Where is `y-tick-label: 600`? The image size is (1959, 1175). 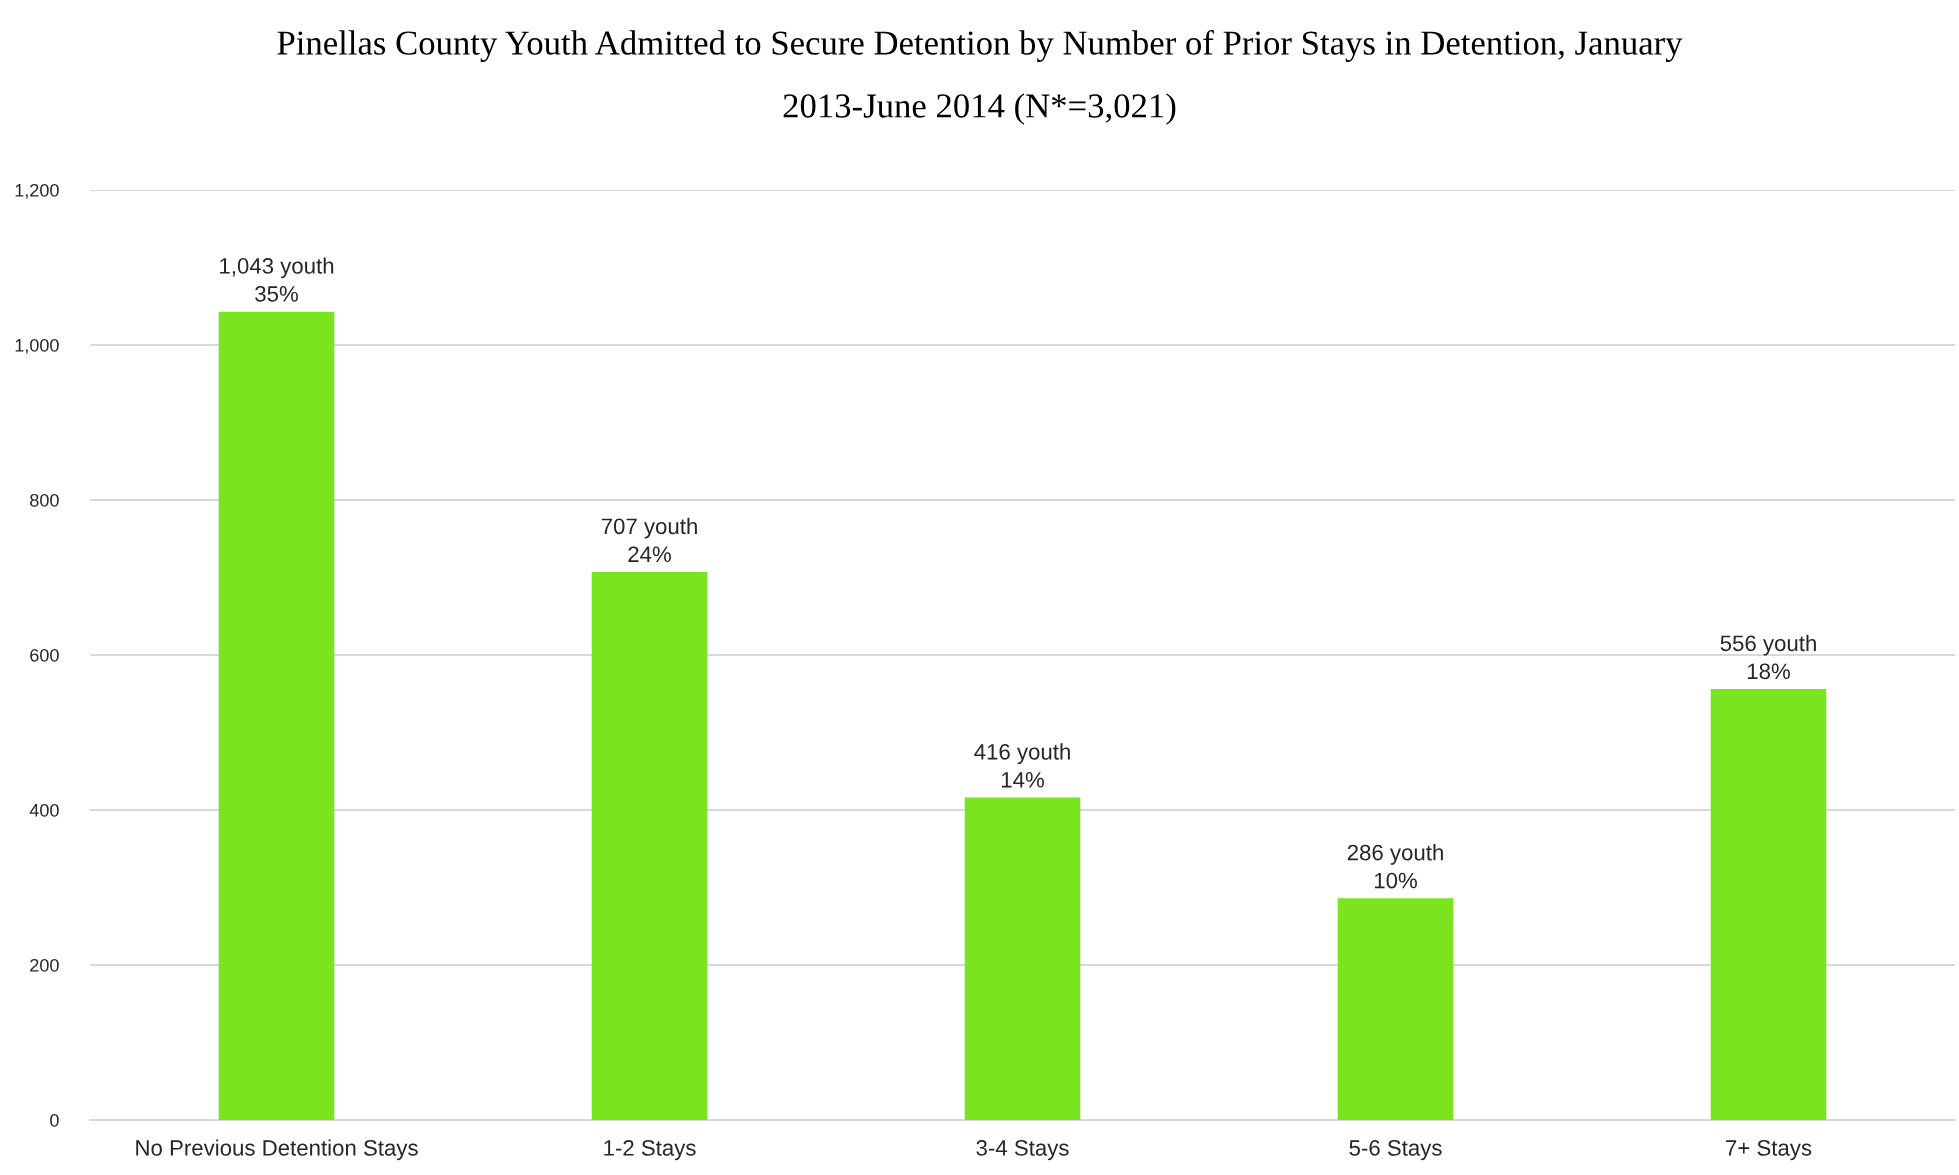
y-tick-label: 600 is located at coordinates (44, 655).